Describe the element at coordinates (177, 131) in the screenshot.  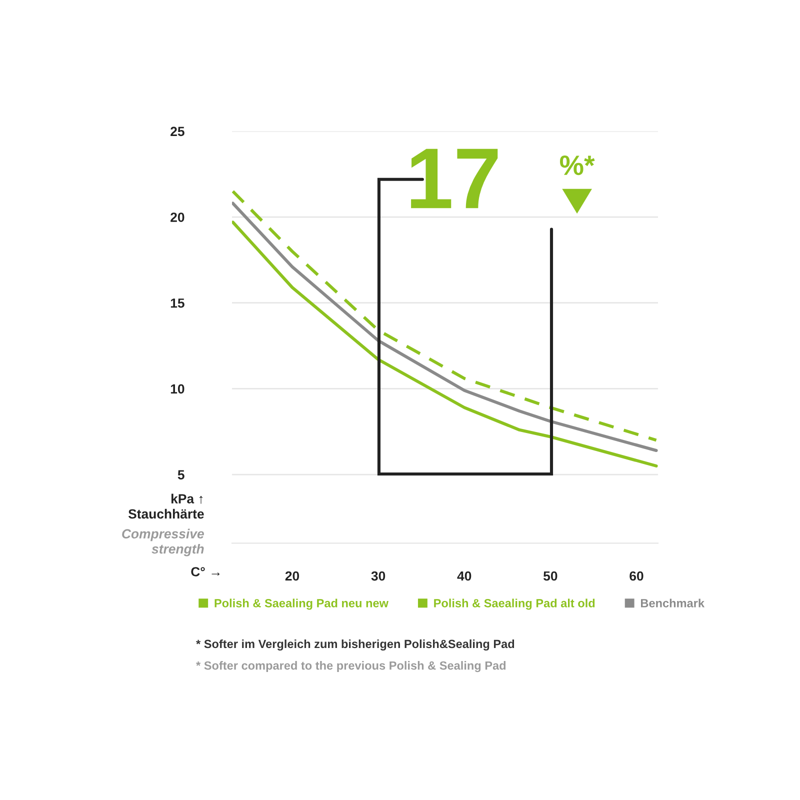
I see `y-tick-label: 25` at that location.